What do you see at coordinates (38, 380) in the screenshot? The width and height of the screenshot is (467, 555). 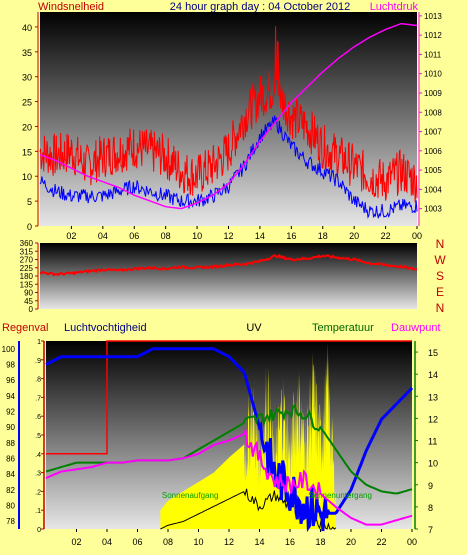 I see `rain-axis-label: .8` at bounding box center [38, 380].